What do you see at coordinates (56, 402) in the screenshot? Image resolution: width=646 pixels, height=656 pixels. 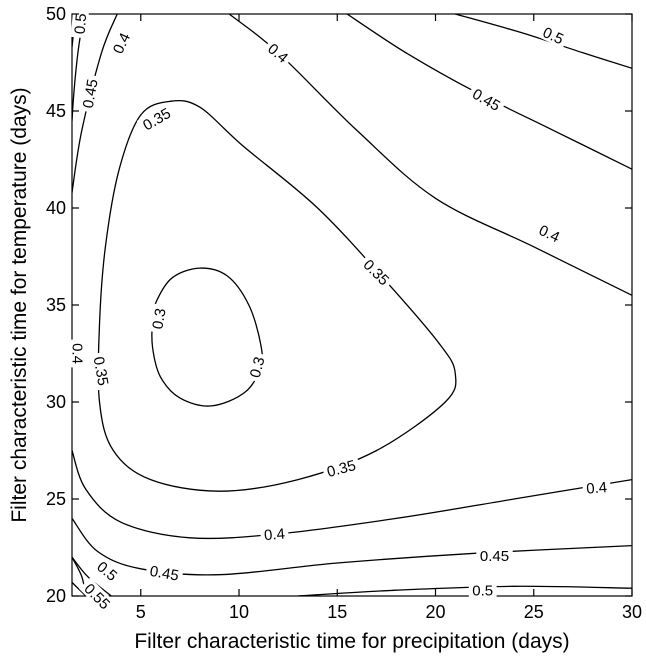 I see `y-tick-label: 30` at bounding box center [56, 402].